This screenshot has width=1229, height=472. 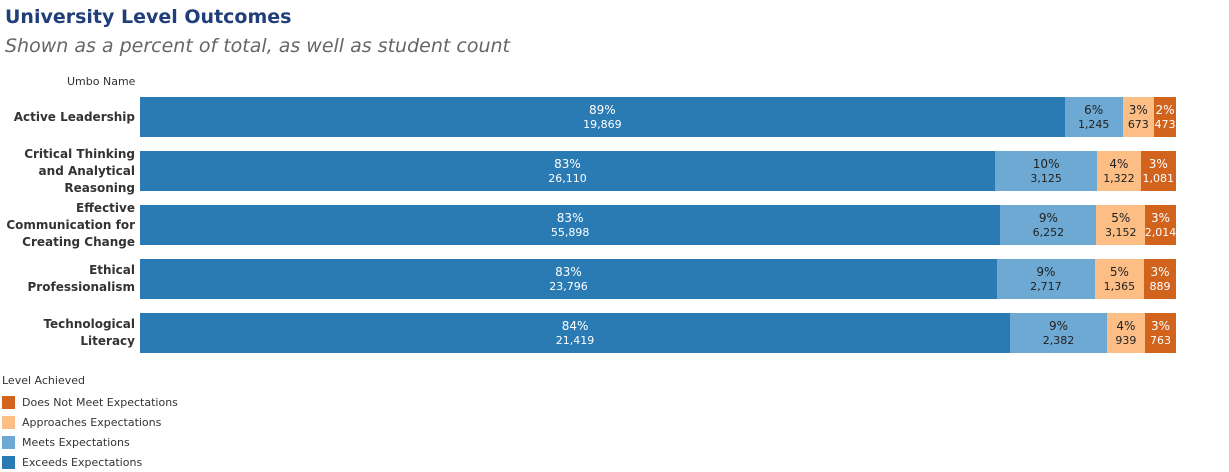 I want to click on count-label: 23,796, so click(x=568, y=286).